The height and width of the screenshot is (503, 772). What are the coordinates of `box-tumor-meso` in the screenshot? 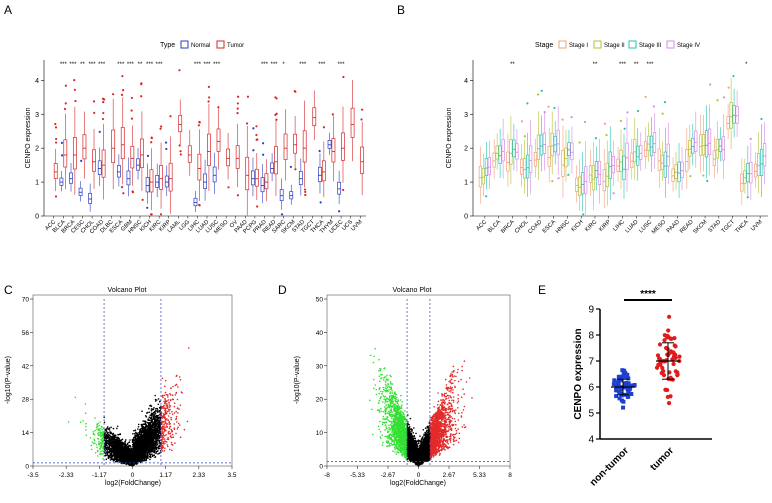 It's located at (228, 157).